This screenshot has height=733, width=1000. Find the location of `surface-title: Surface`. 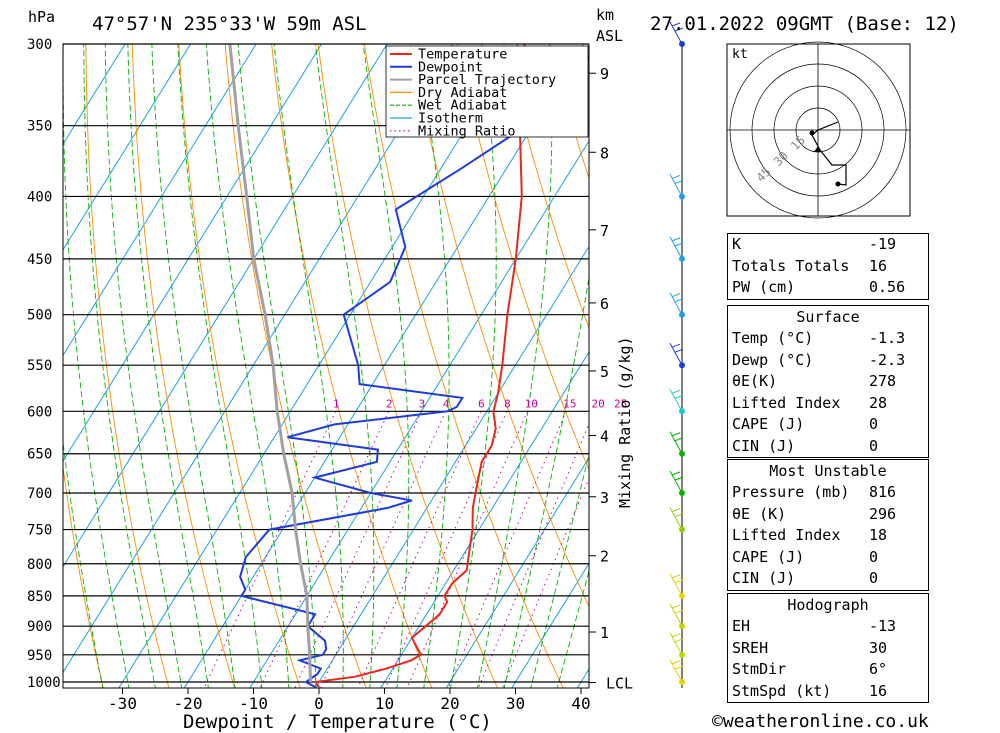

surface-title: Surface is located at coordinates (828, 317).